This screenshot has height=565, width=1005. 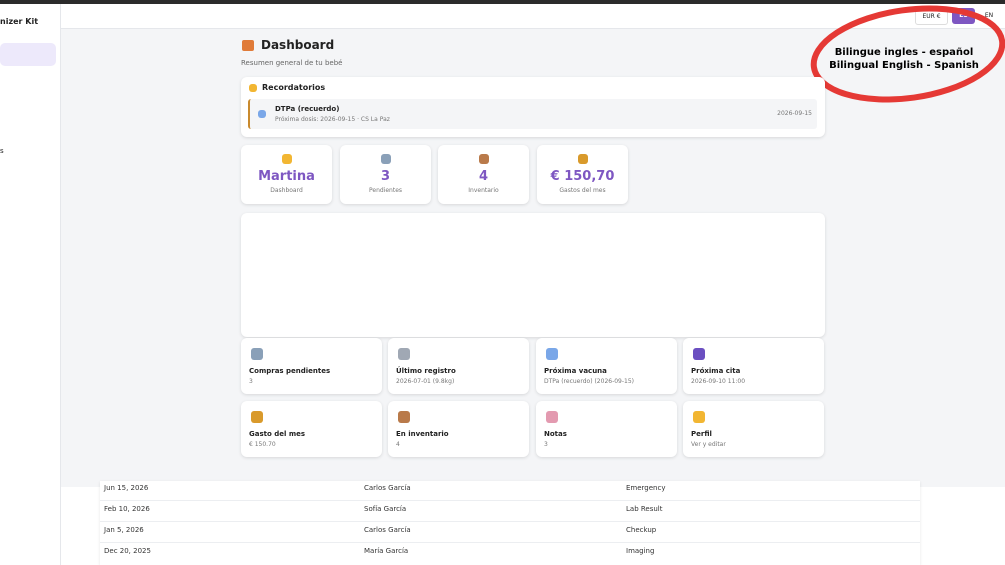 I want to click on nav-card: Notas 3, so click(x=606, y=429).